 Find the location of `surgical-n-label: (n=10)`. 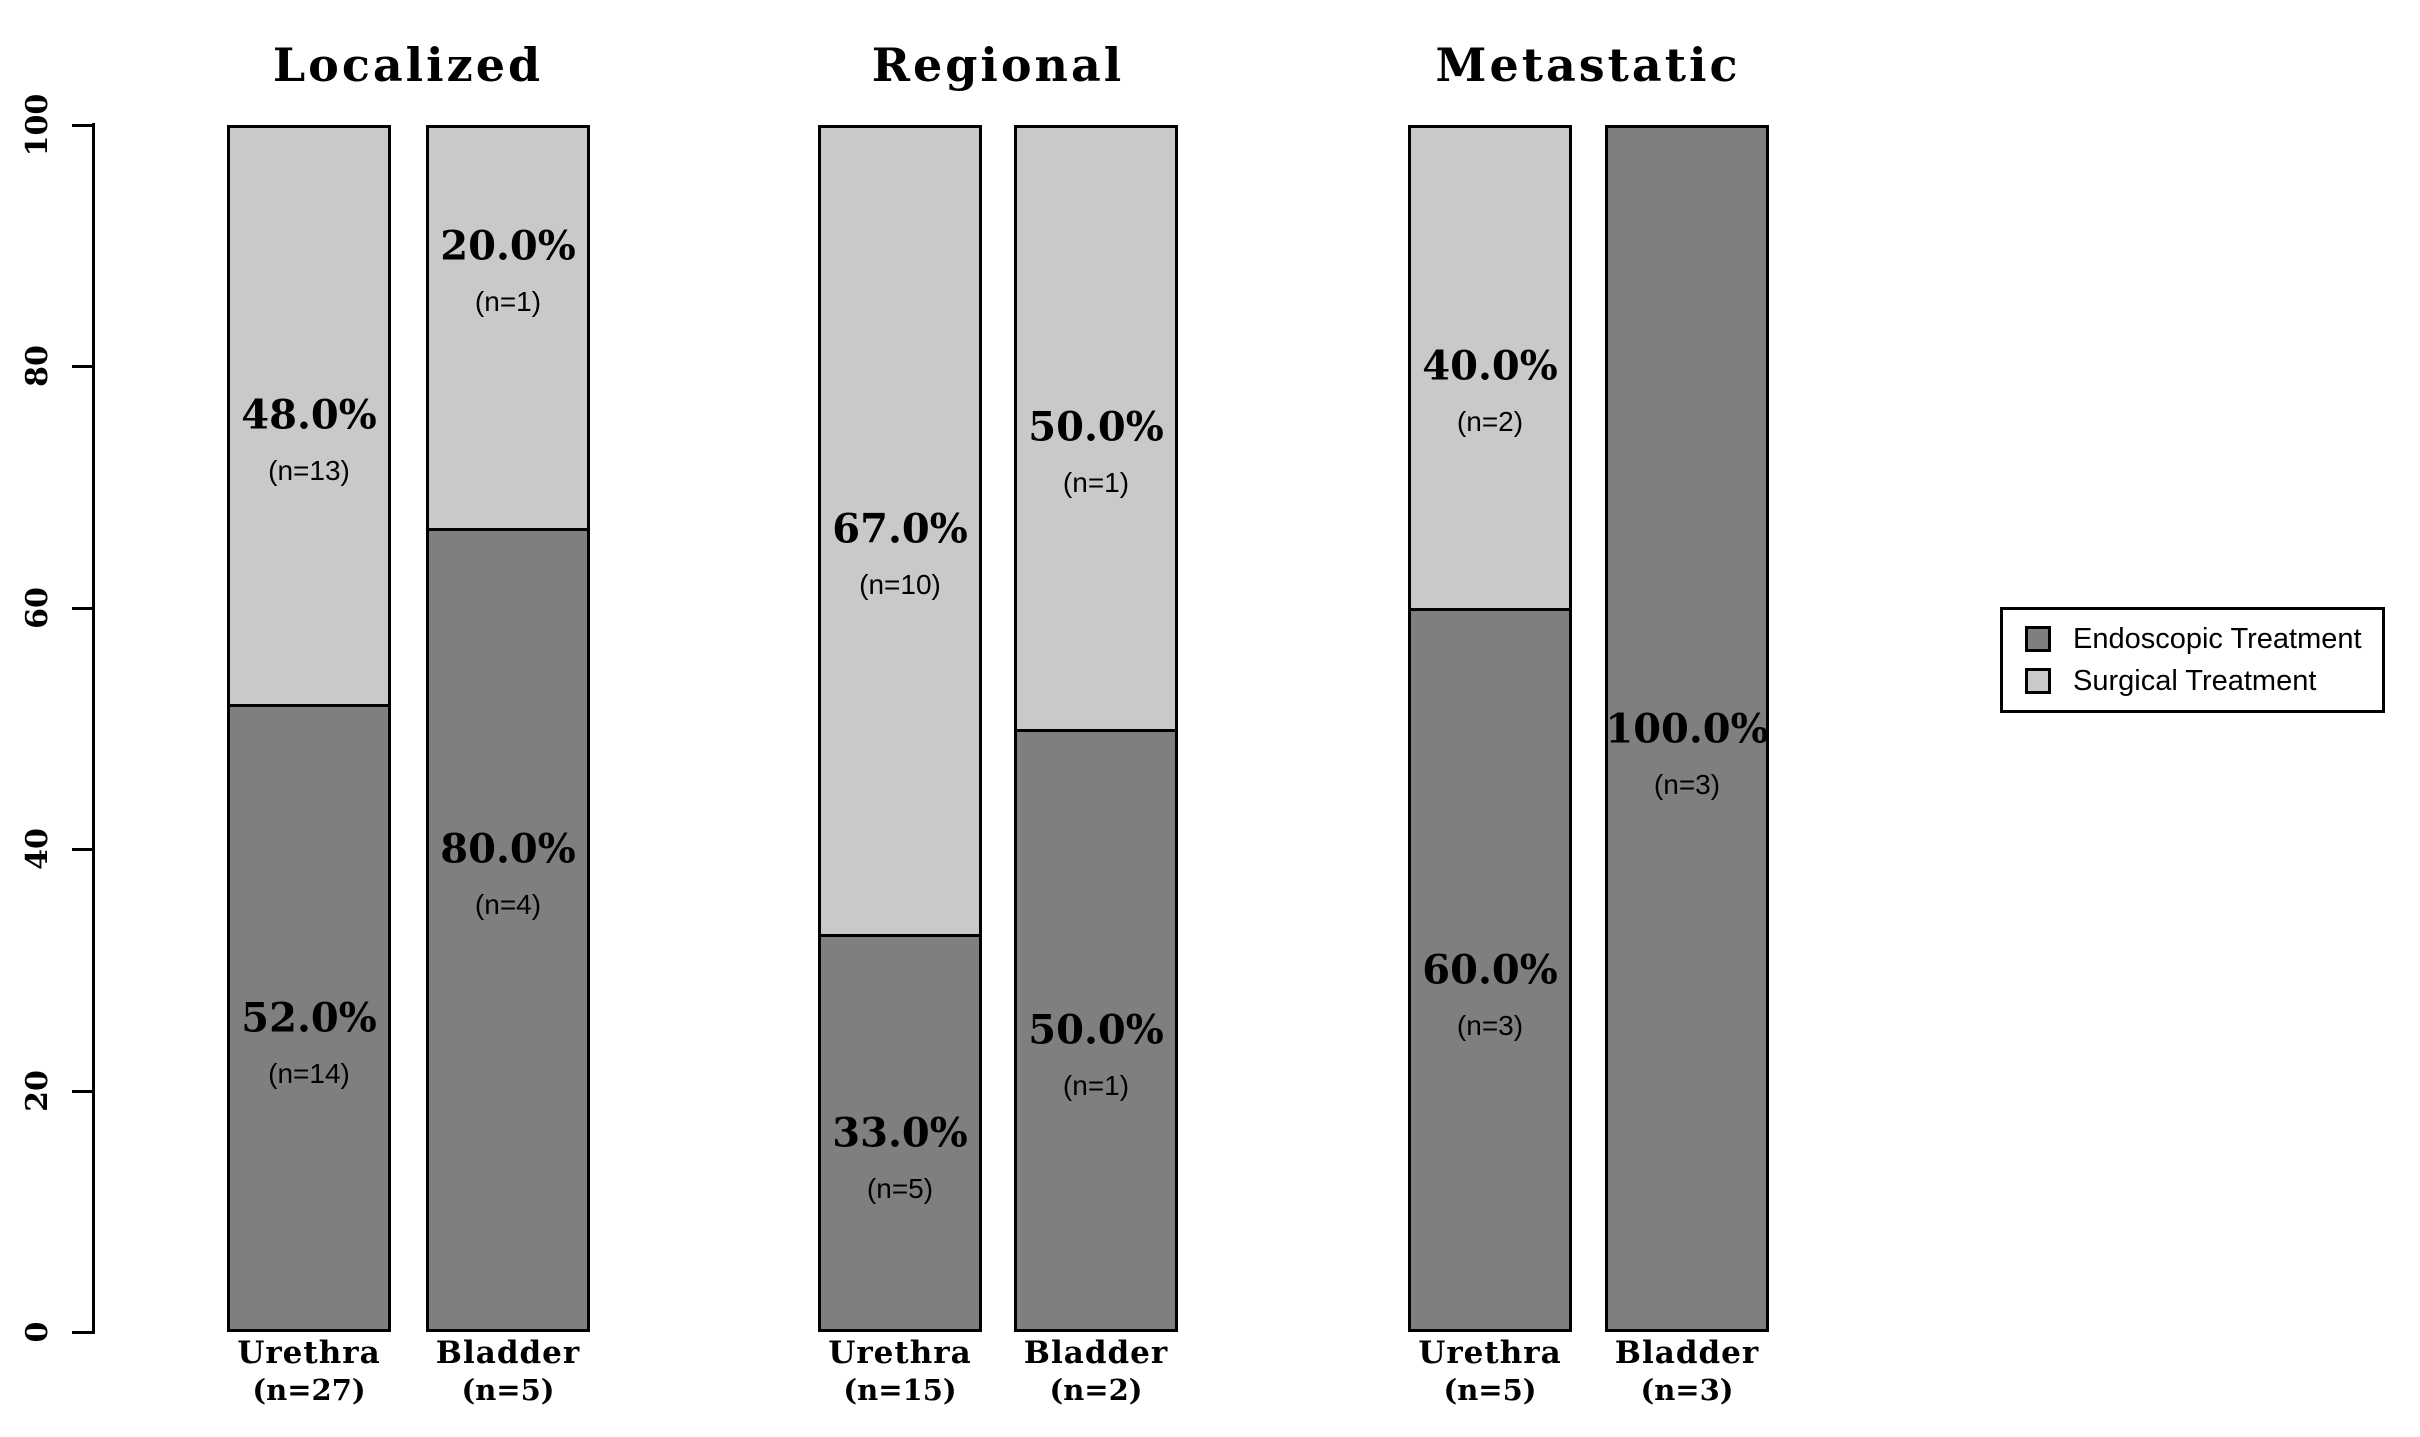

surgical-n-label: (n=10) is located at coordinates (900, 585).